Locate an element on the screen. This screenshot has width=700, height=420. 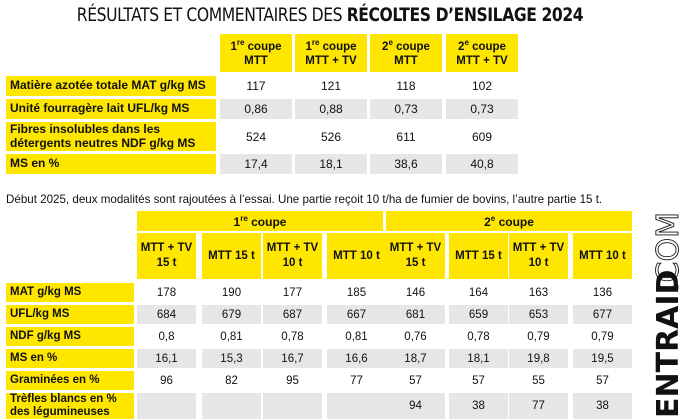
header-line1: 2e coupe is located at coordinates (482, 45).